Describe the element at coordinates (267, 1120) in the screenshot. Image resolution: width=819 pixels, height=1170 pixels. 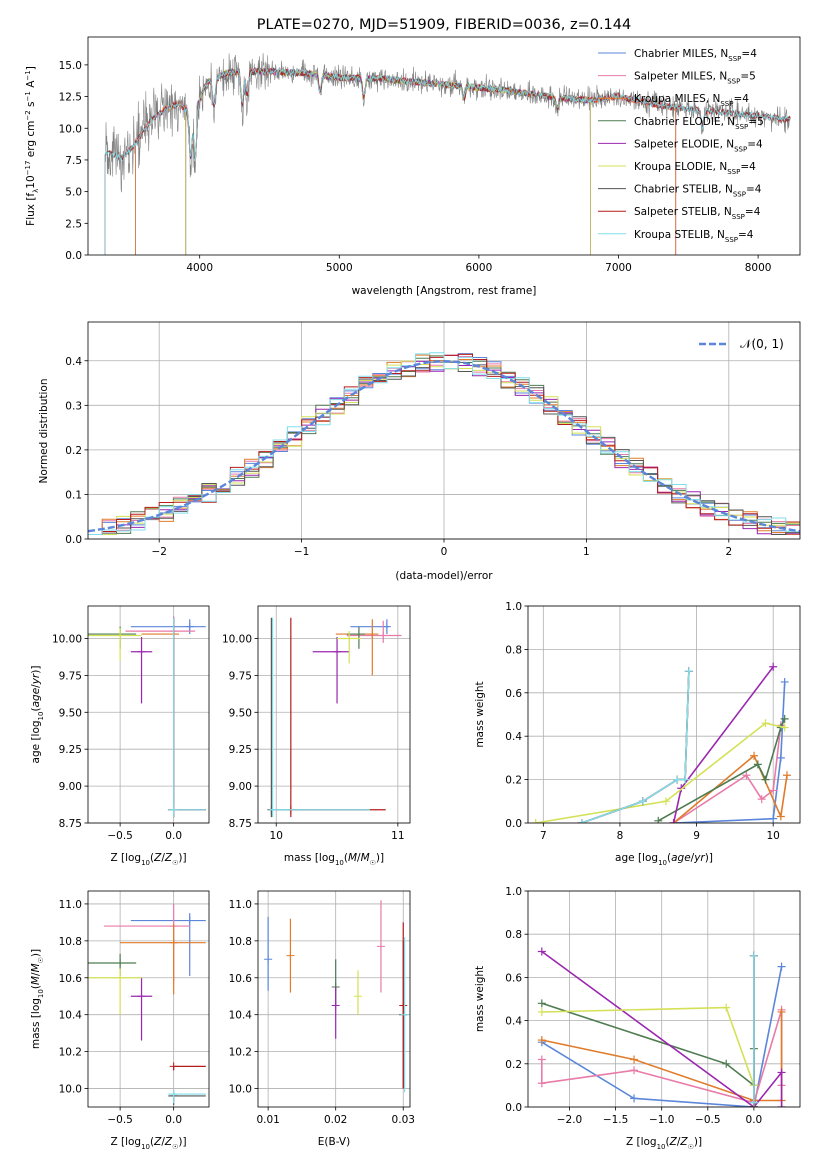
I see `x-tick-label: 0.01` at that location.